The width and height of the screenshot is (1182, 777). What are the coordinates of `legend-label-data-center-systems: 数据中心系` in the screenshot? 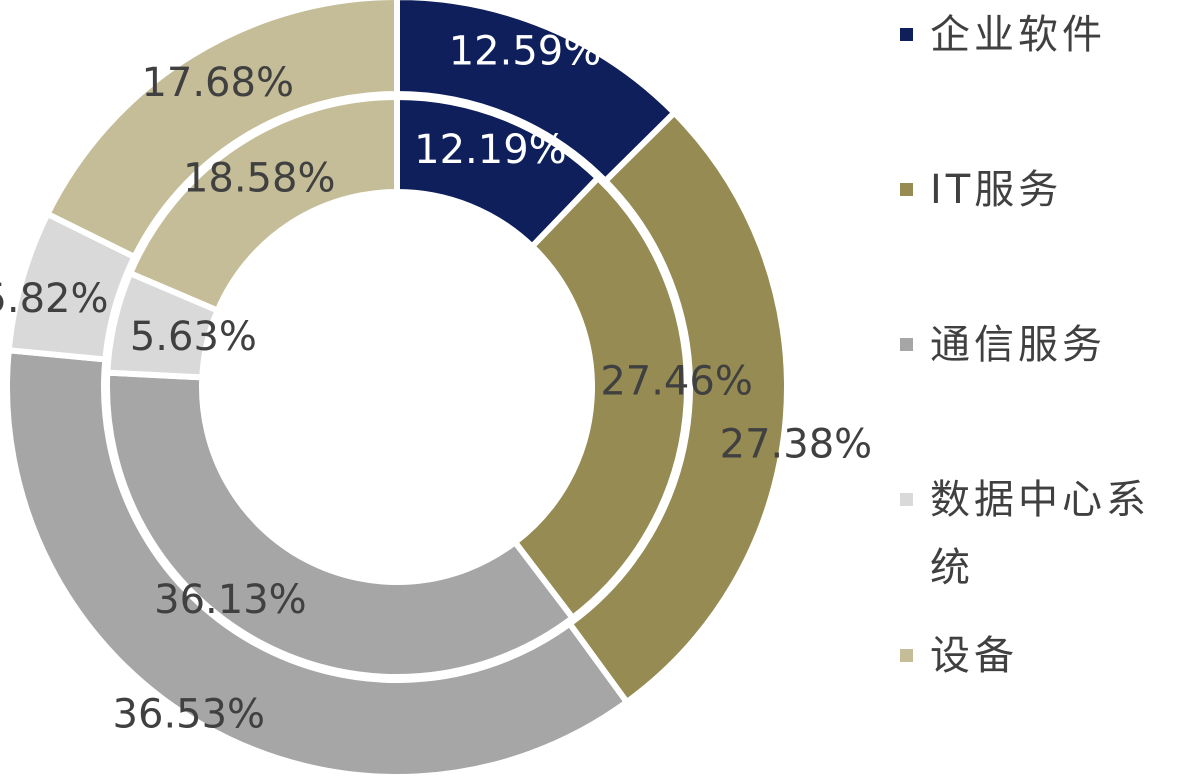 It's located at (1040, 500).